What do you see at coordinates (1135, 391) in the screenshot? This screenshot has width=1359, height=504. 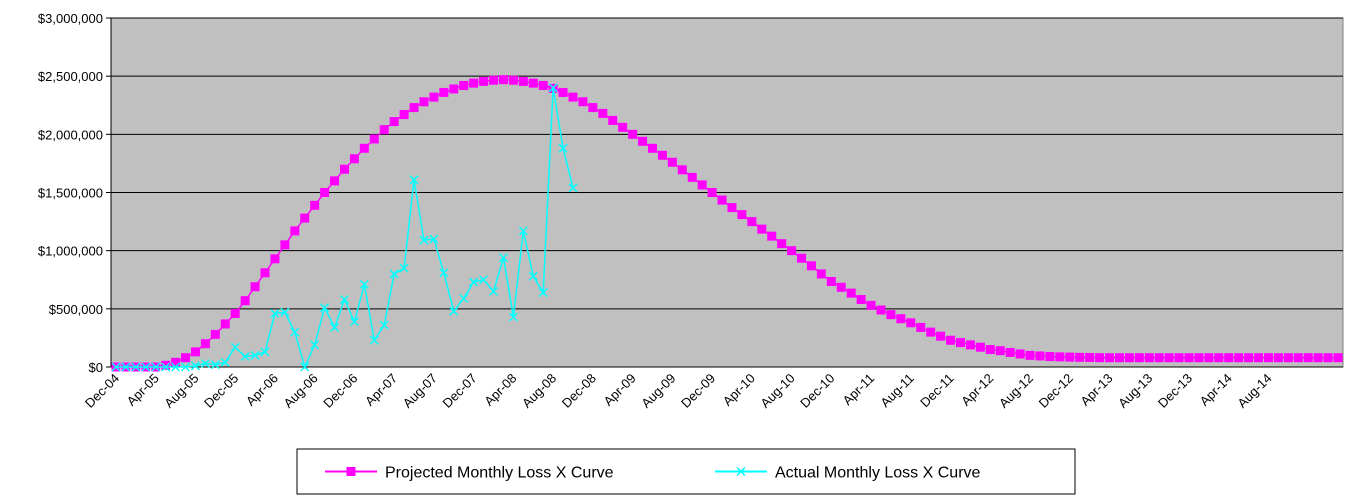 I see `x-tick-label: Aug-13` at bounding box center [1135, 391].